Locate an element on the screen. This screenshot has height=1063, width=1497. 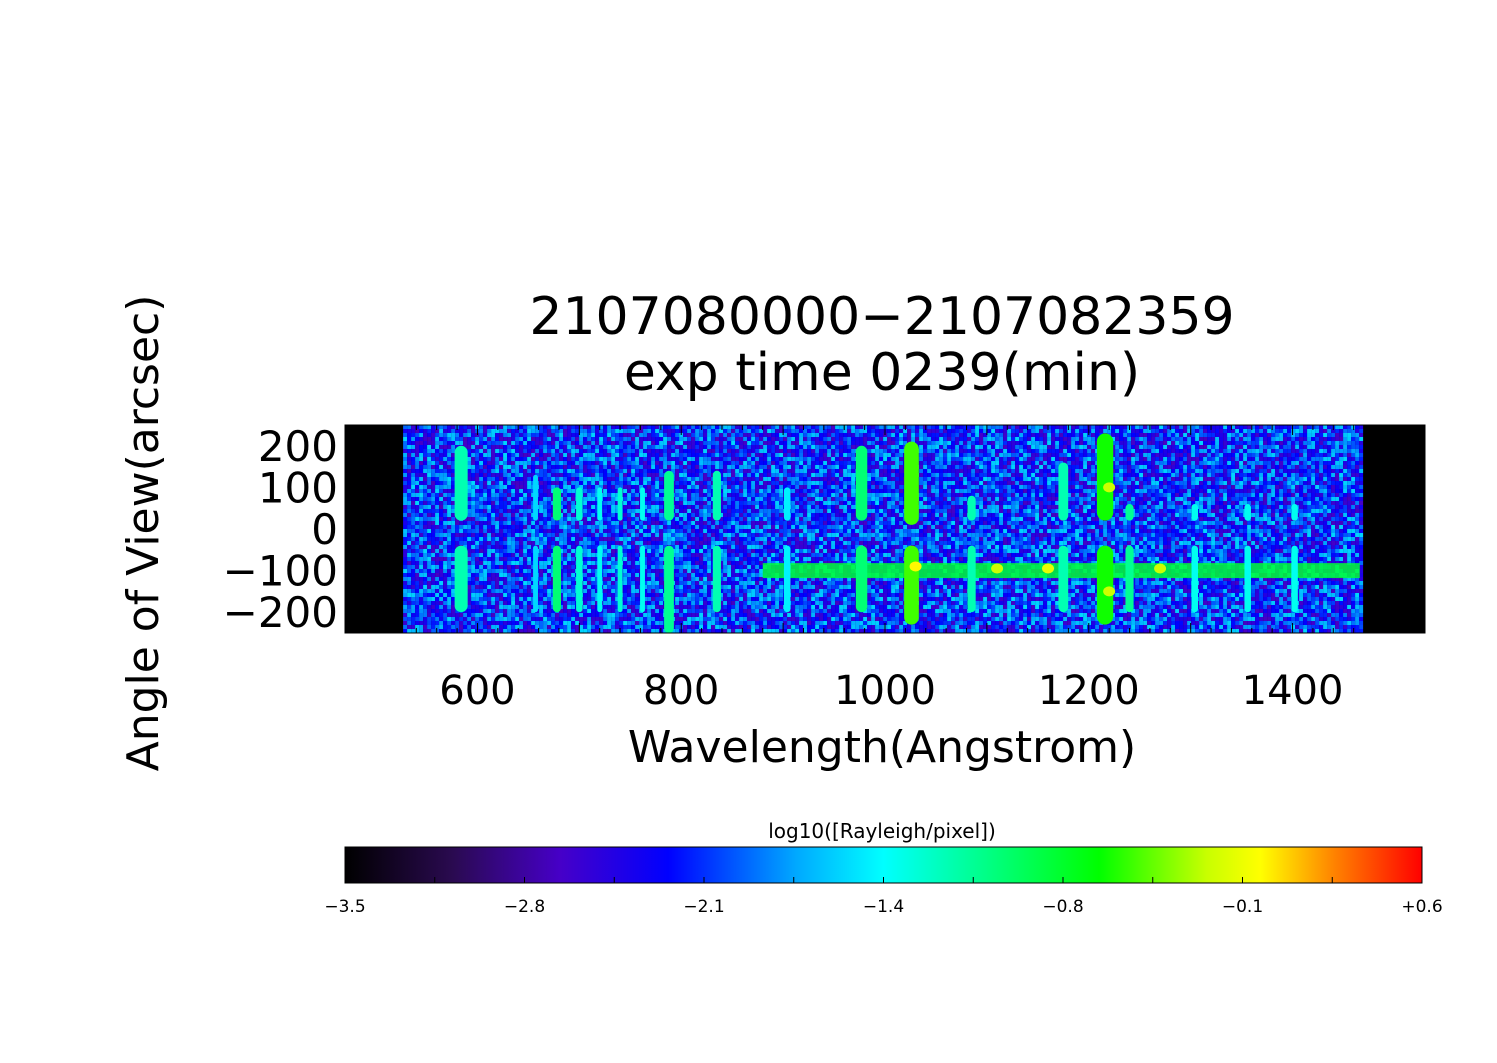
x-axis-label: Wavelength(Angstrom) is located at coordinates (882, 747).